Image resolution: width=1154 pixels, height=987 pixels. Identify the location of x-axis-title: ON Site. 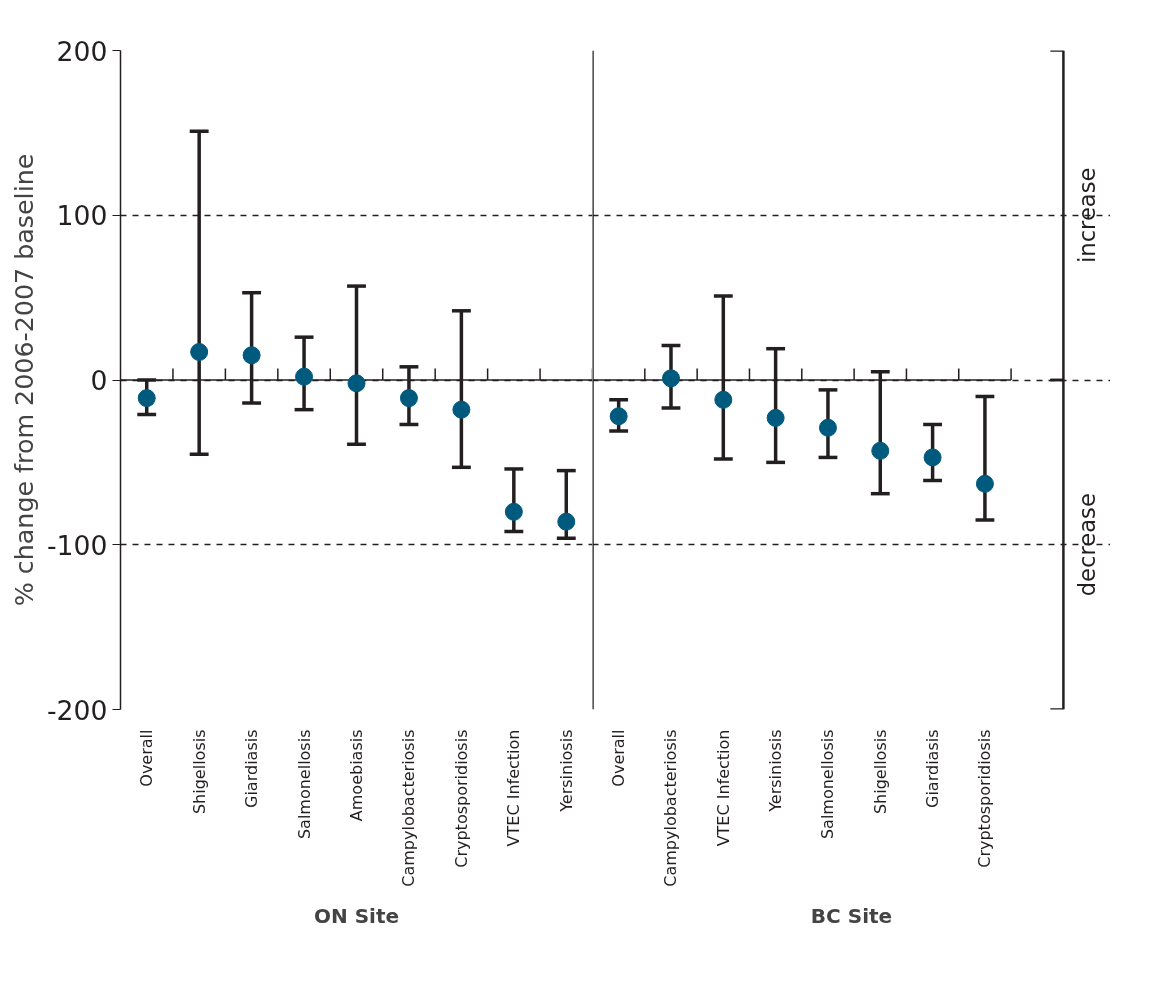
(356, 915).